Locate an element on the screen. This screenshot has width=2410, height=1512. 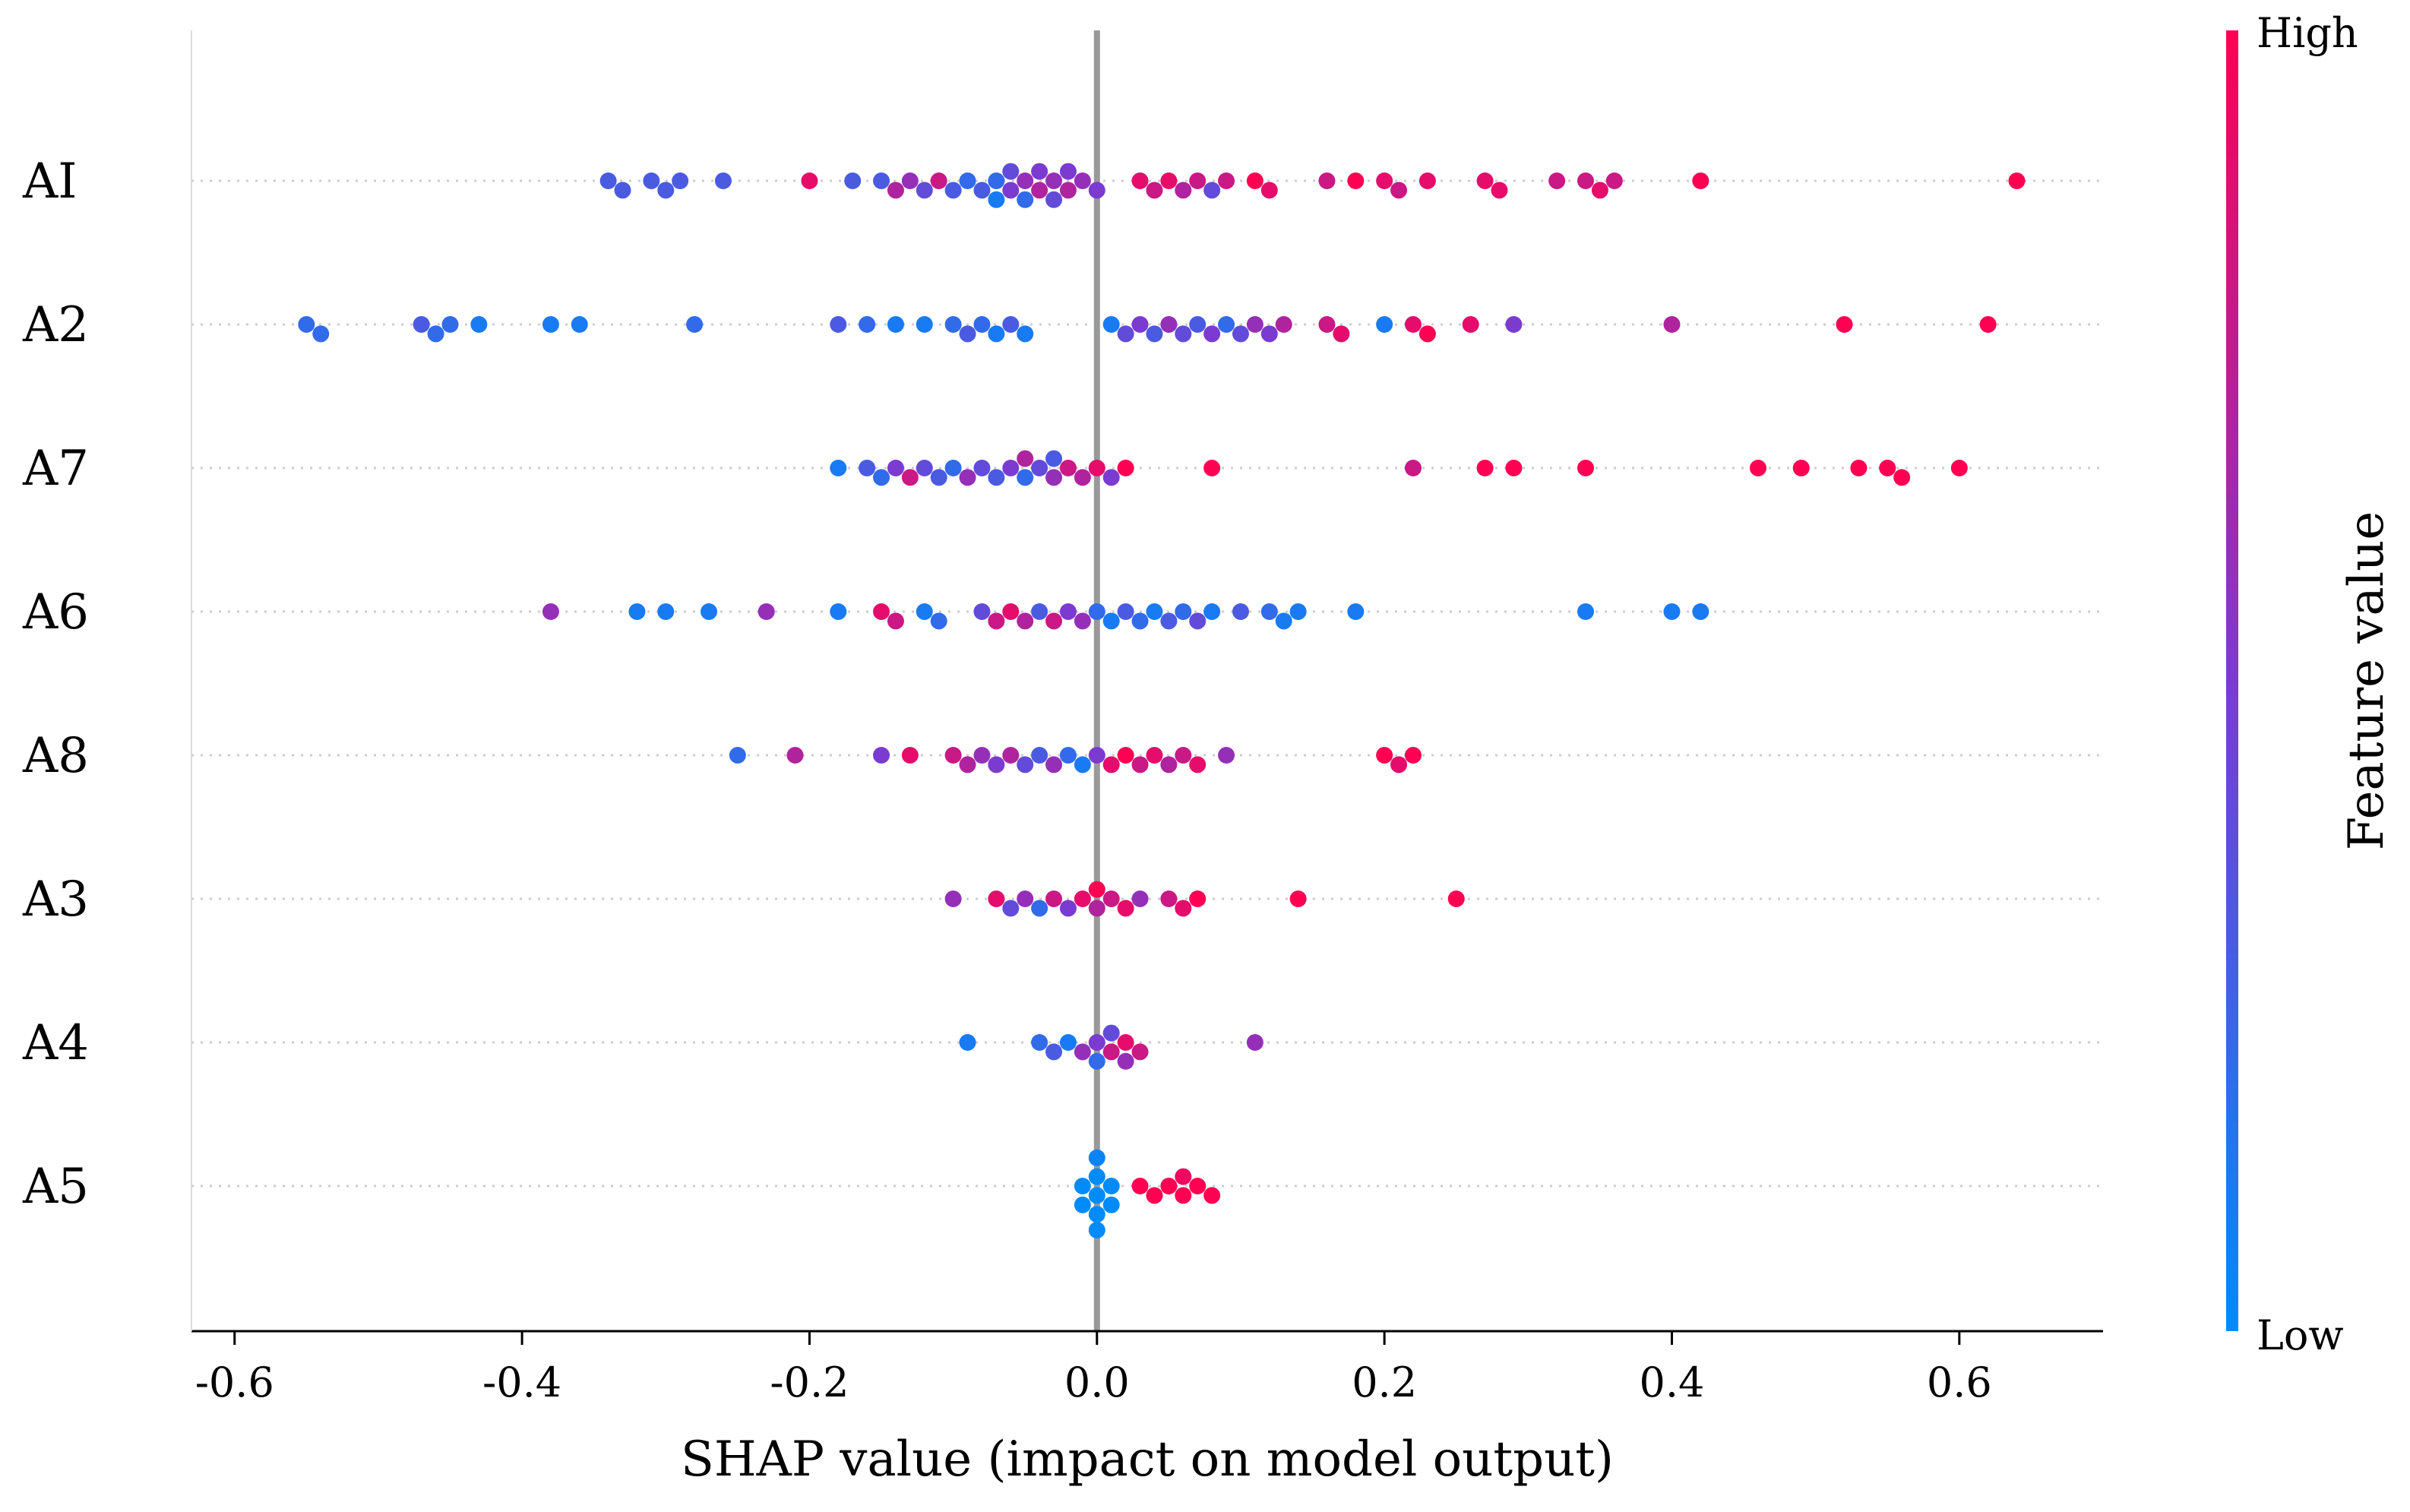
x-tick-label: 0.6 is located at coordinates (1959, 1382).